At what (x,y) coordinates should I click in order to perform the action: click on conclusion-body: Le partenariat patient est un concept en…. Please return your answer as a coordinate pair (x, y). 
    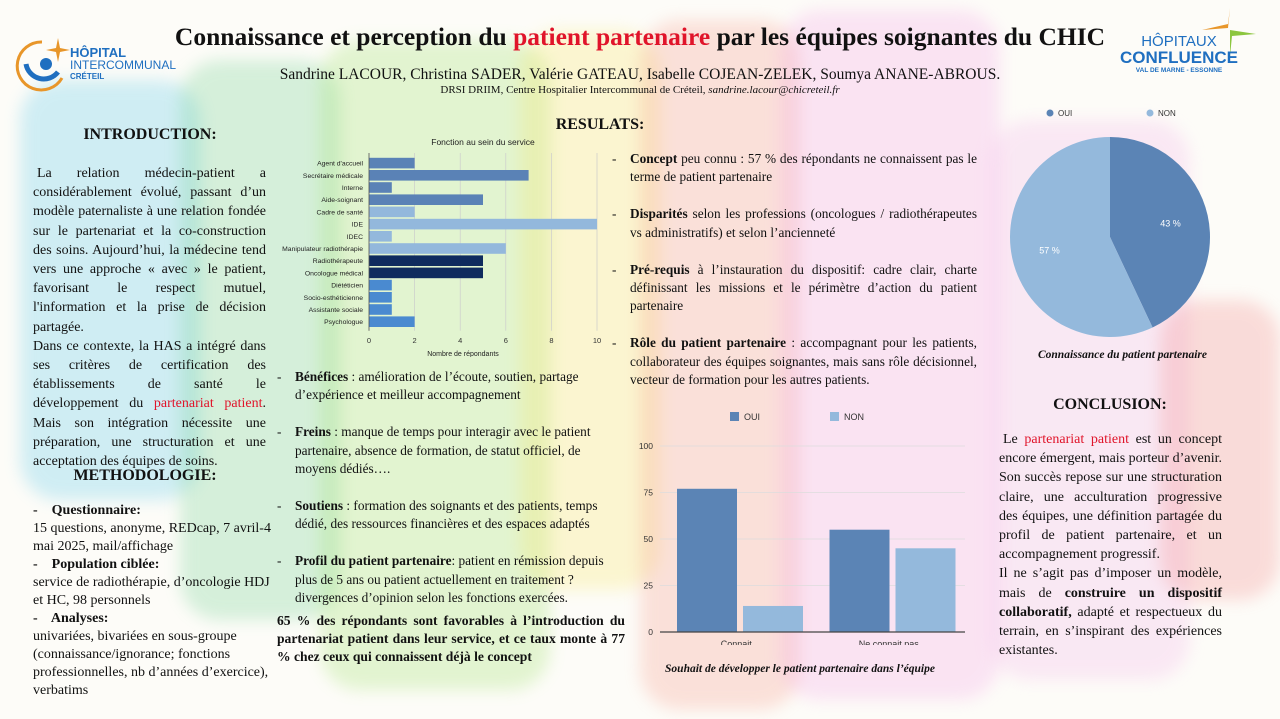
    Looking at the image, I should click on (1110, 545).